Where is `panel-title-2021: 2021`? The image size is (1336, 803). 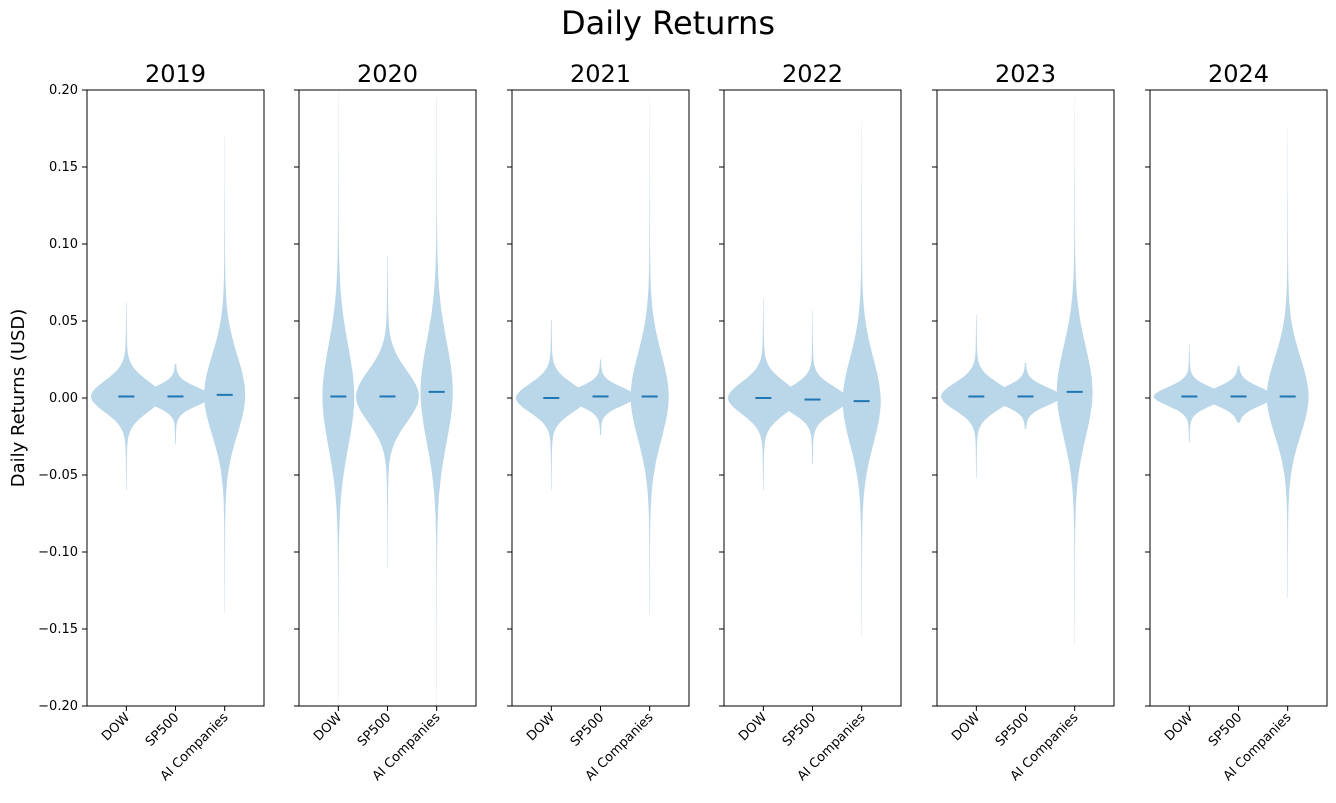
panel-title-2021: 2021 is located at coordinates (600, 74).